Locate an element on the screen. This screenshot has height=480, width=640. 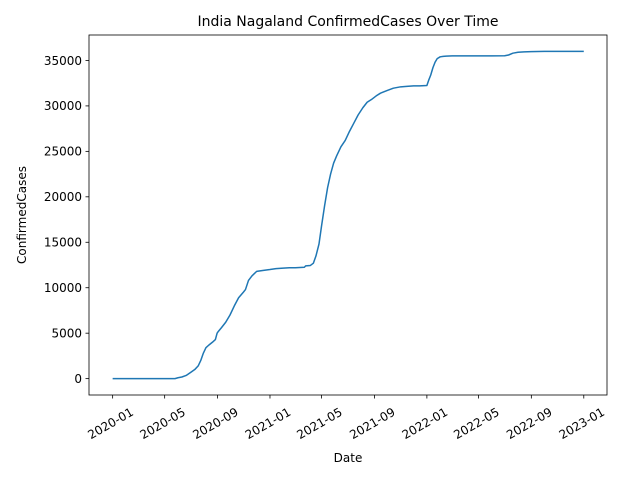
y-tick-label: 5000 is located at coordinates (66, 333).